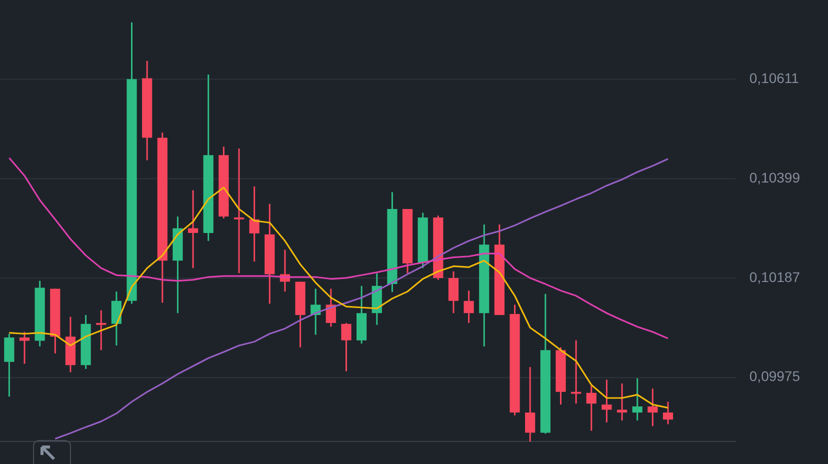 This screenshot has height=464, width=828. What do you see at coordinates (774, 376) in the screenshot?
I see `y-tick-label: 0,09975` at bounding box center [774, 376].